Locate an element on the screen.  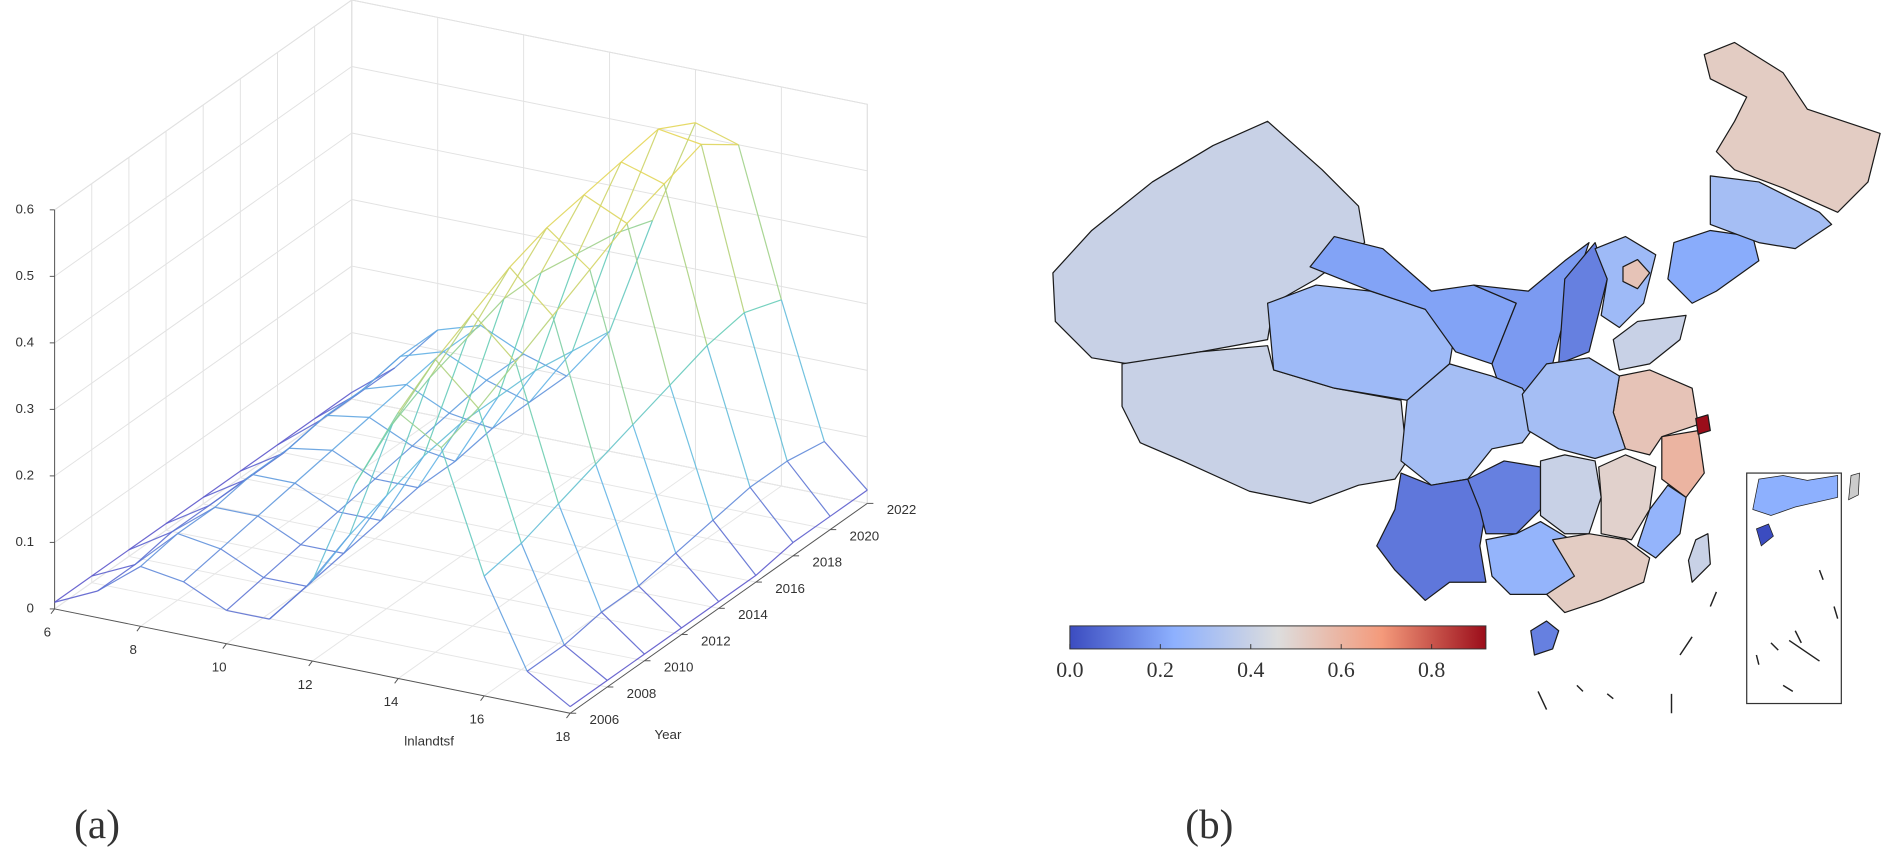
z-tick-label: 0.5 is located at coordinates (24, 275).